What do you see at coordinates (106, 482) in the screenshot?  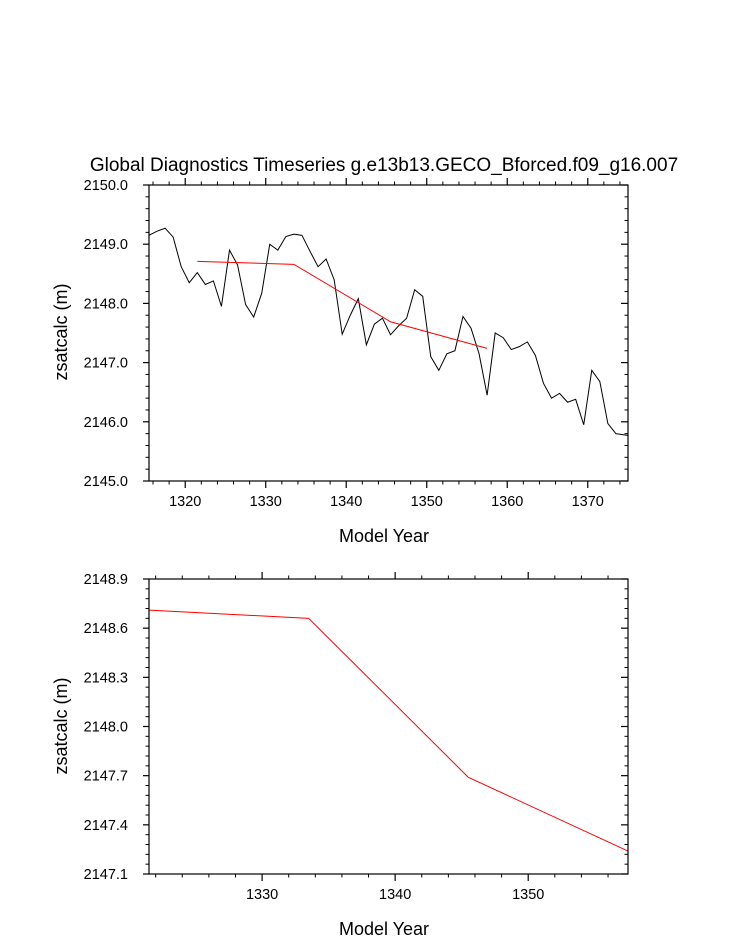 I see `top-y-tick-label: 2145.0` at bounding box center [106, 482].